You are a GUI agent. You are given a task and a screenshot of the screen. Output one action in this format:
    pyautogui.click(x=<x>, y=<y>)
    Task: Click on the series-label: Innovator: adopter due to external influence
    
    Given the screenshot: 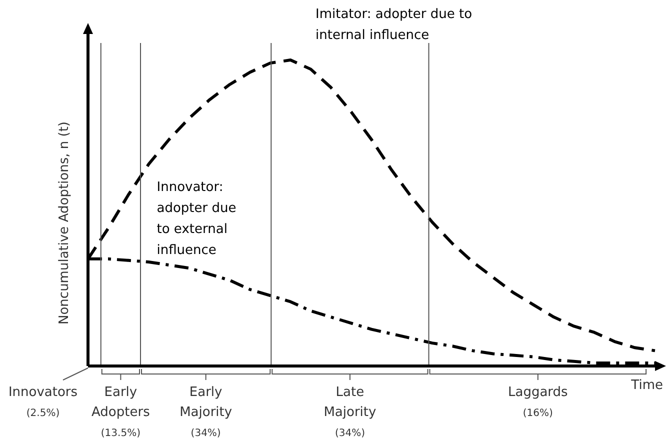 What is the action you would take?
    pyautogui.click(x=196, y=219)
    